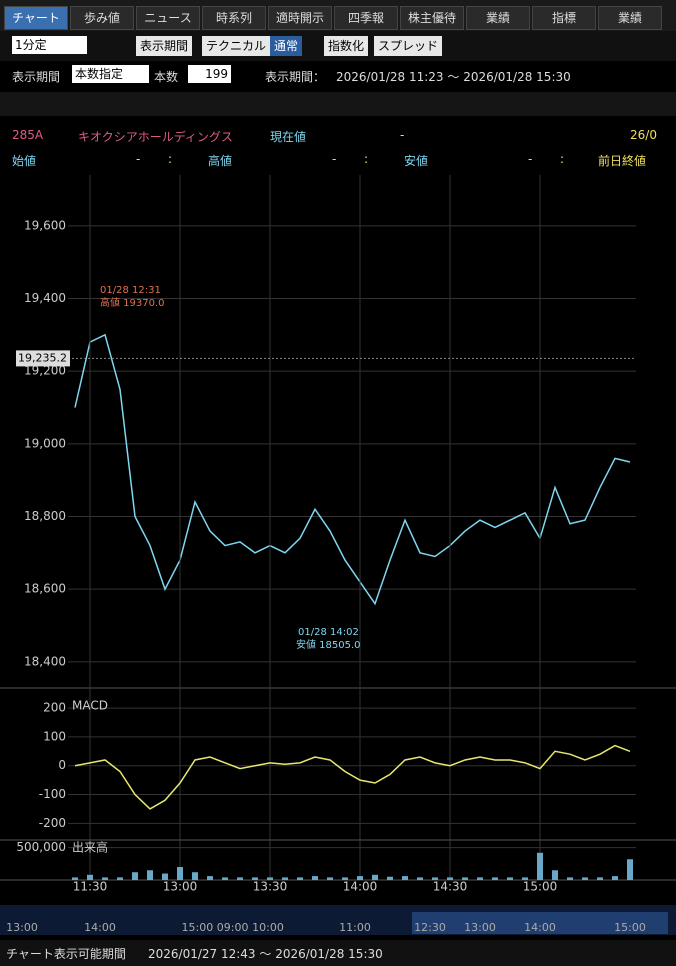 This screenshot has width=676, height=966. I want to click on marker-box, so click(43, 358).